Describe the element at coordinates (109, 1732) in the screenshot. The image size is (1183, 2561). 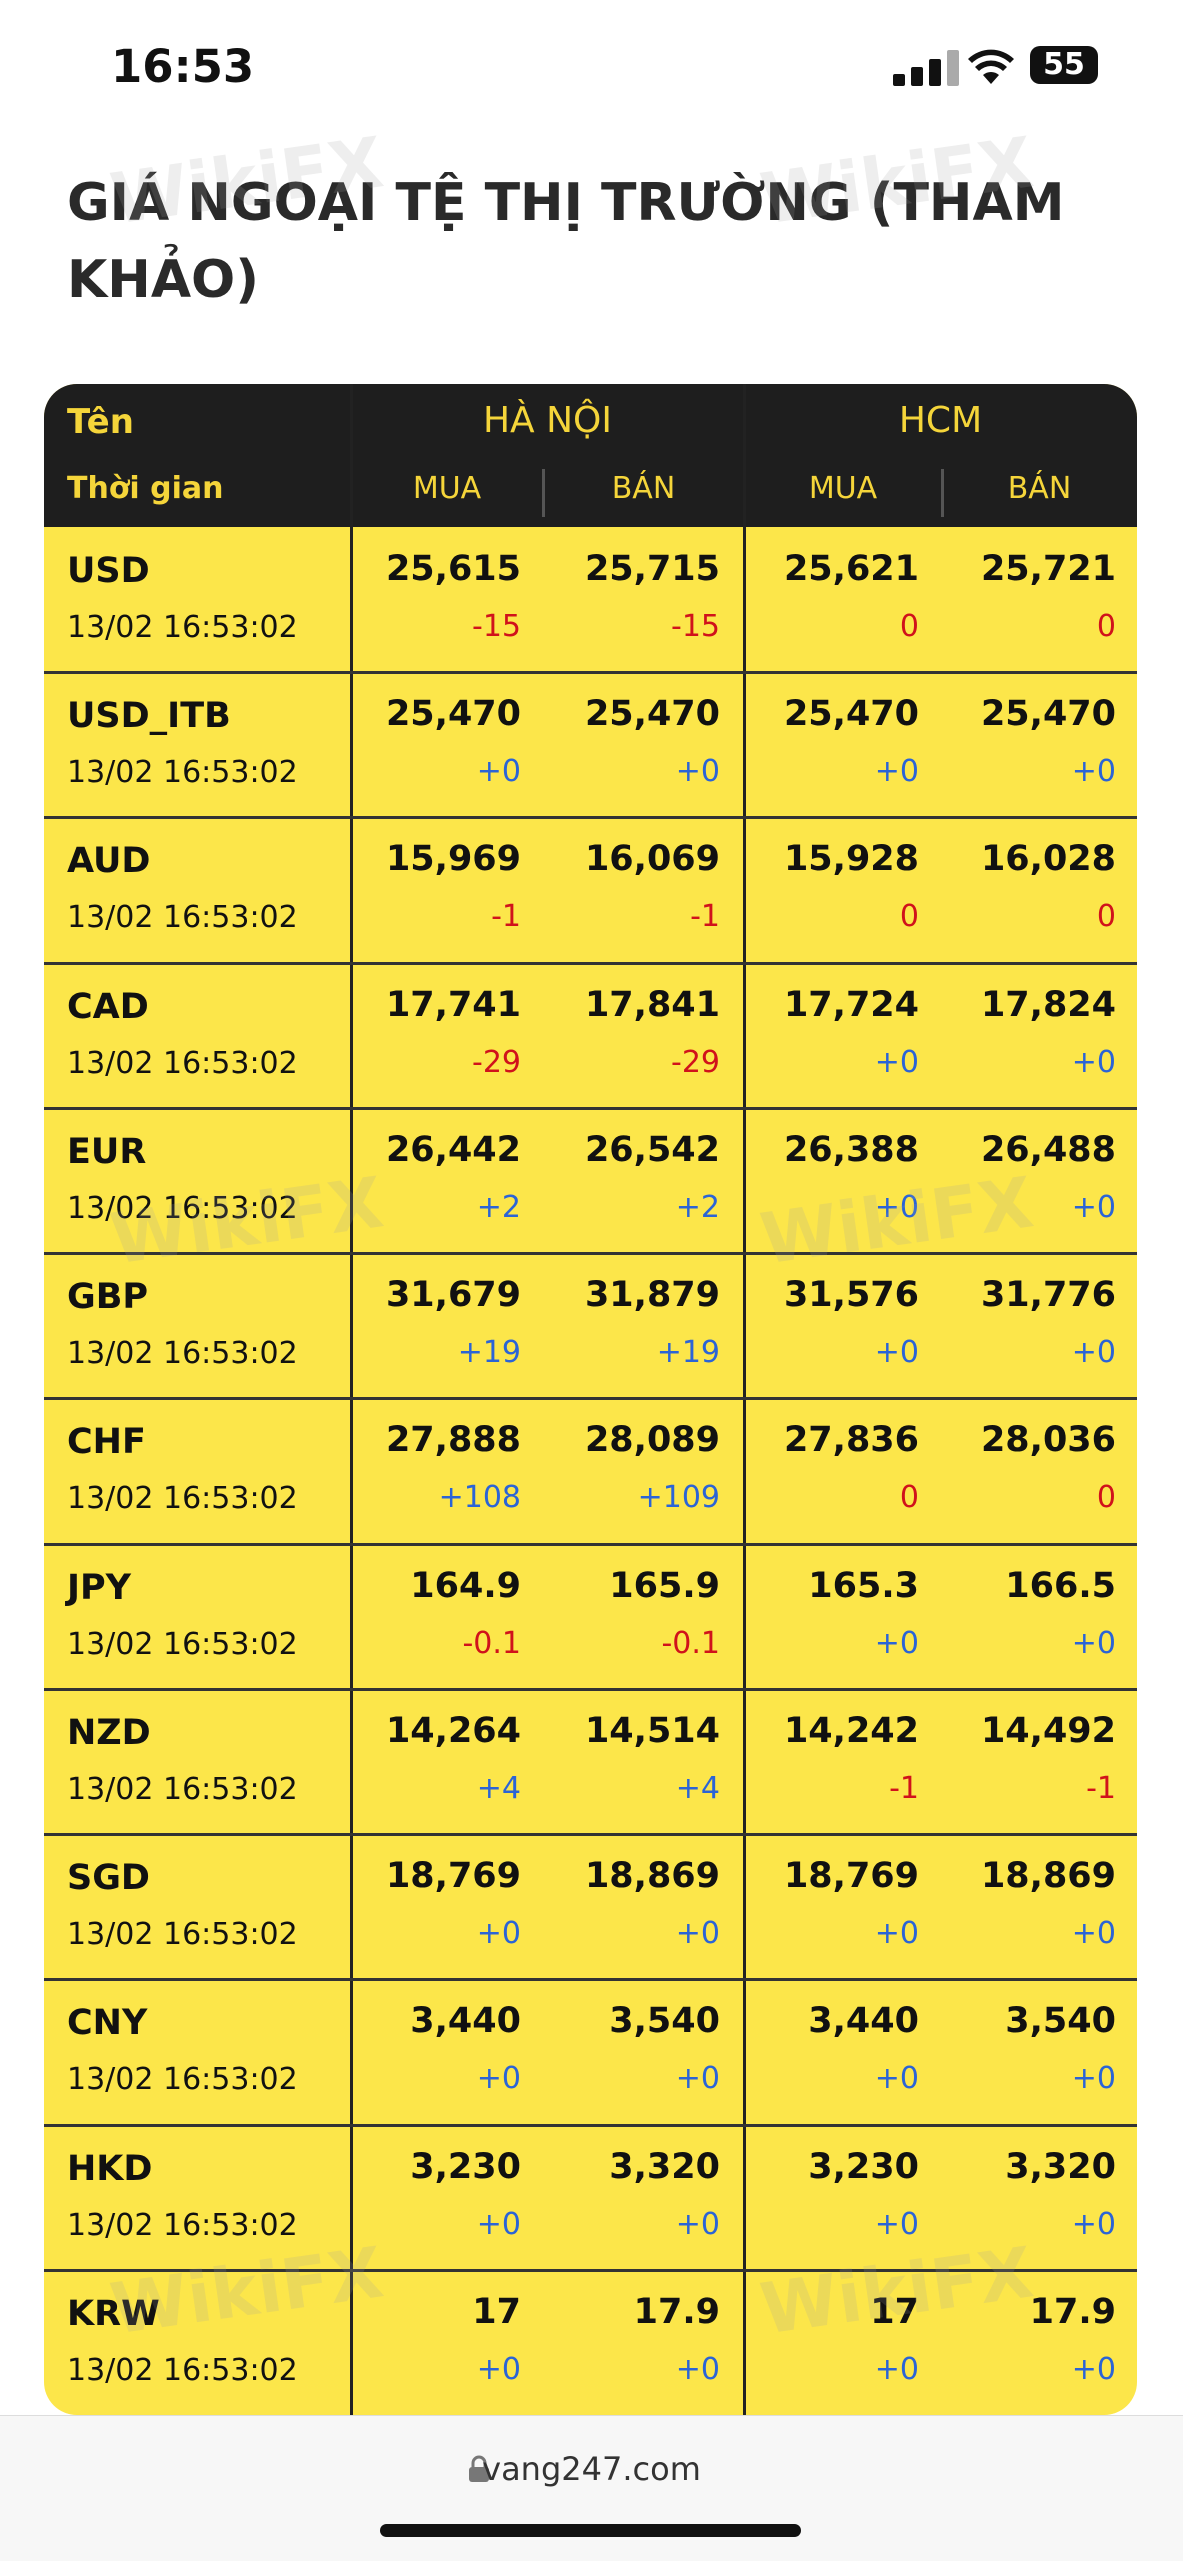
I see `currency-name: NZD` at that location.